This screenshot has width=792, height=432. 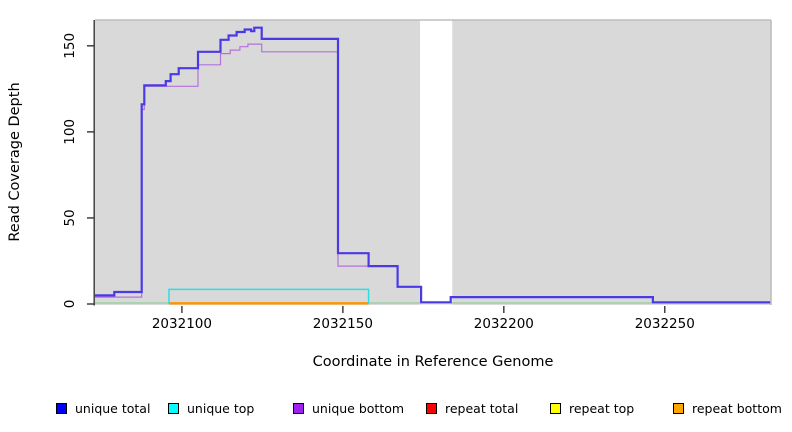 I want to click on legend-label: repeat top, so click(x=602, y=408).